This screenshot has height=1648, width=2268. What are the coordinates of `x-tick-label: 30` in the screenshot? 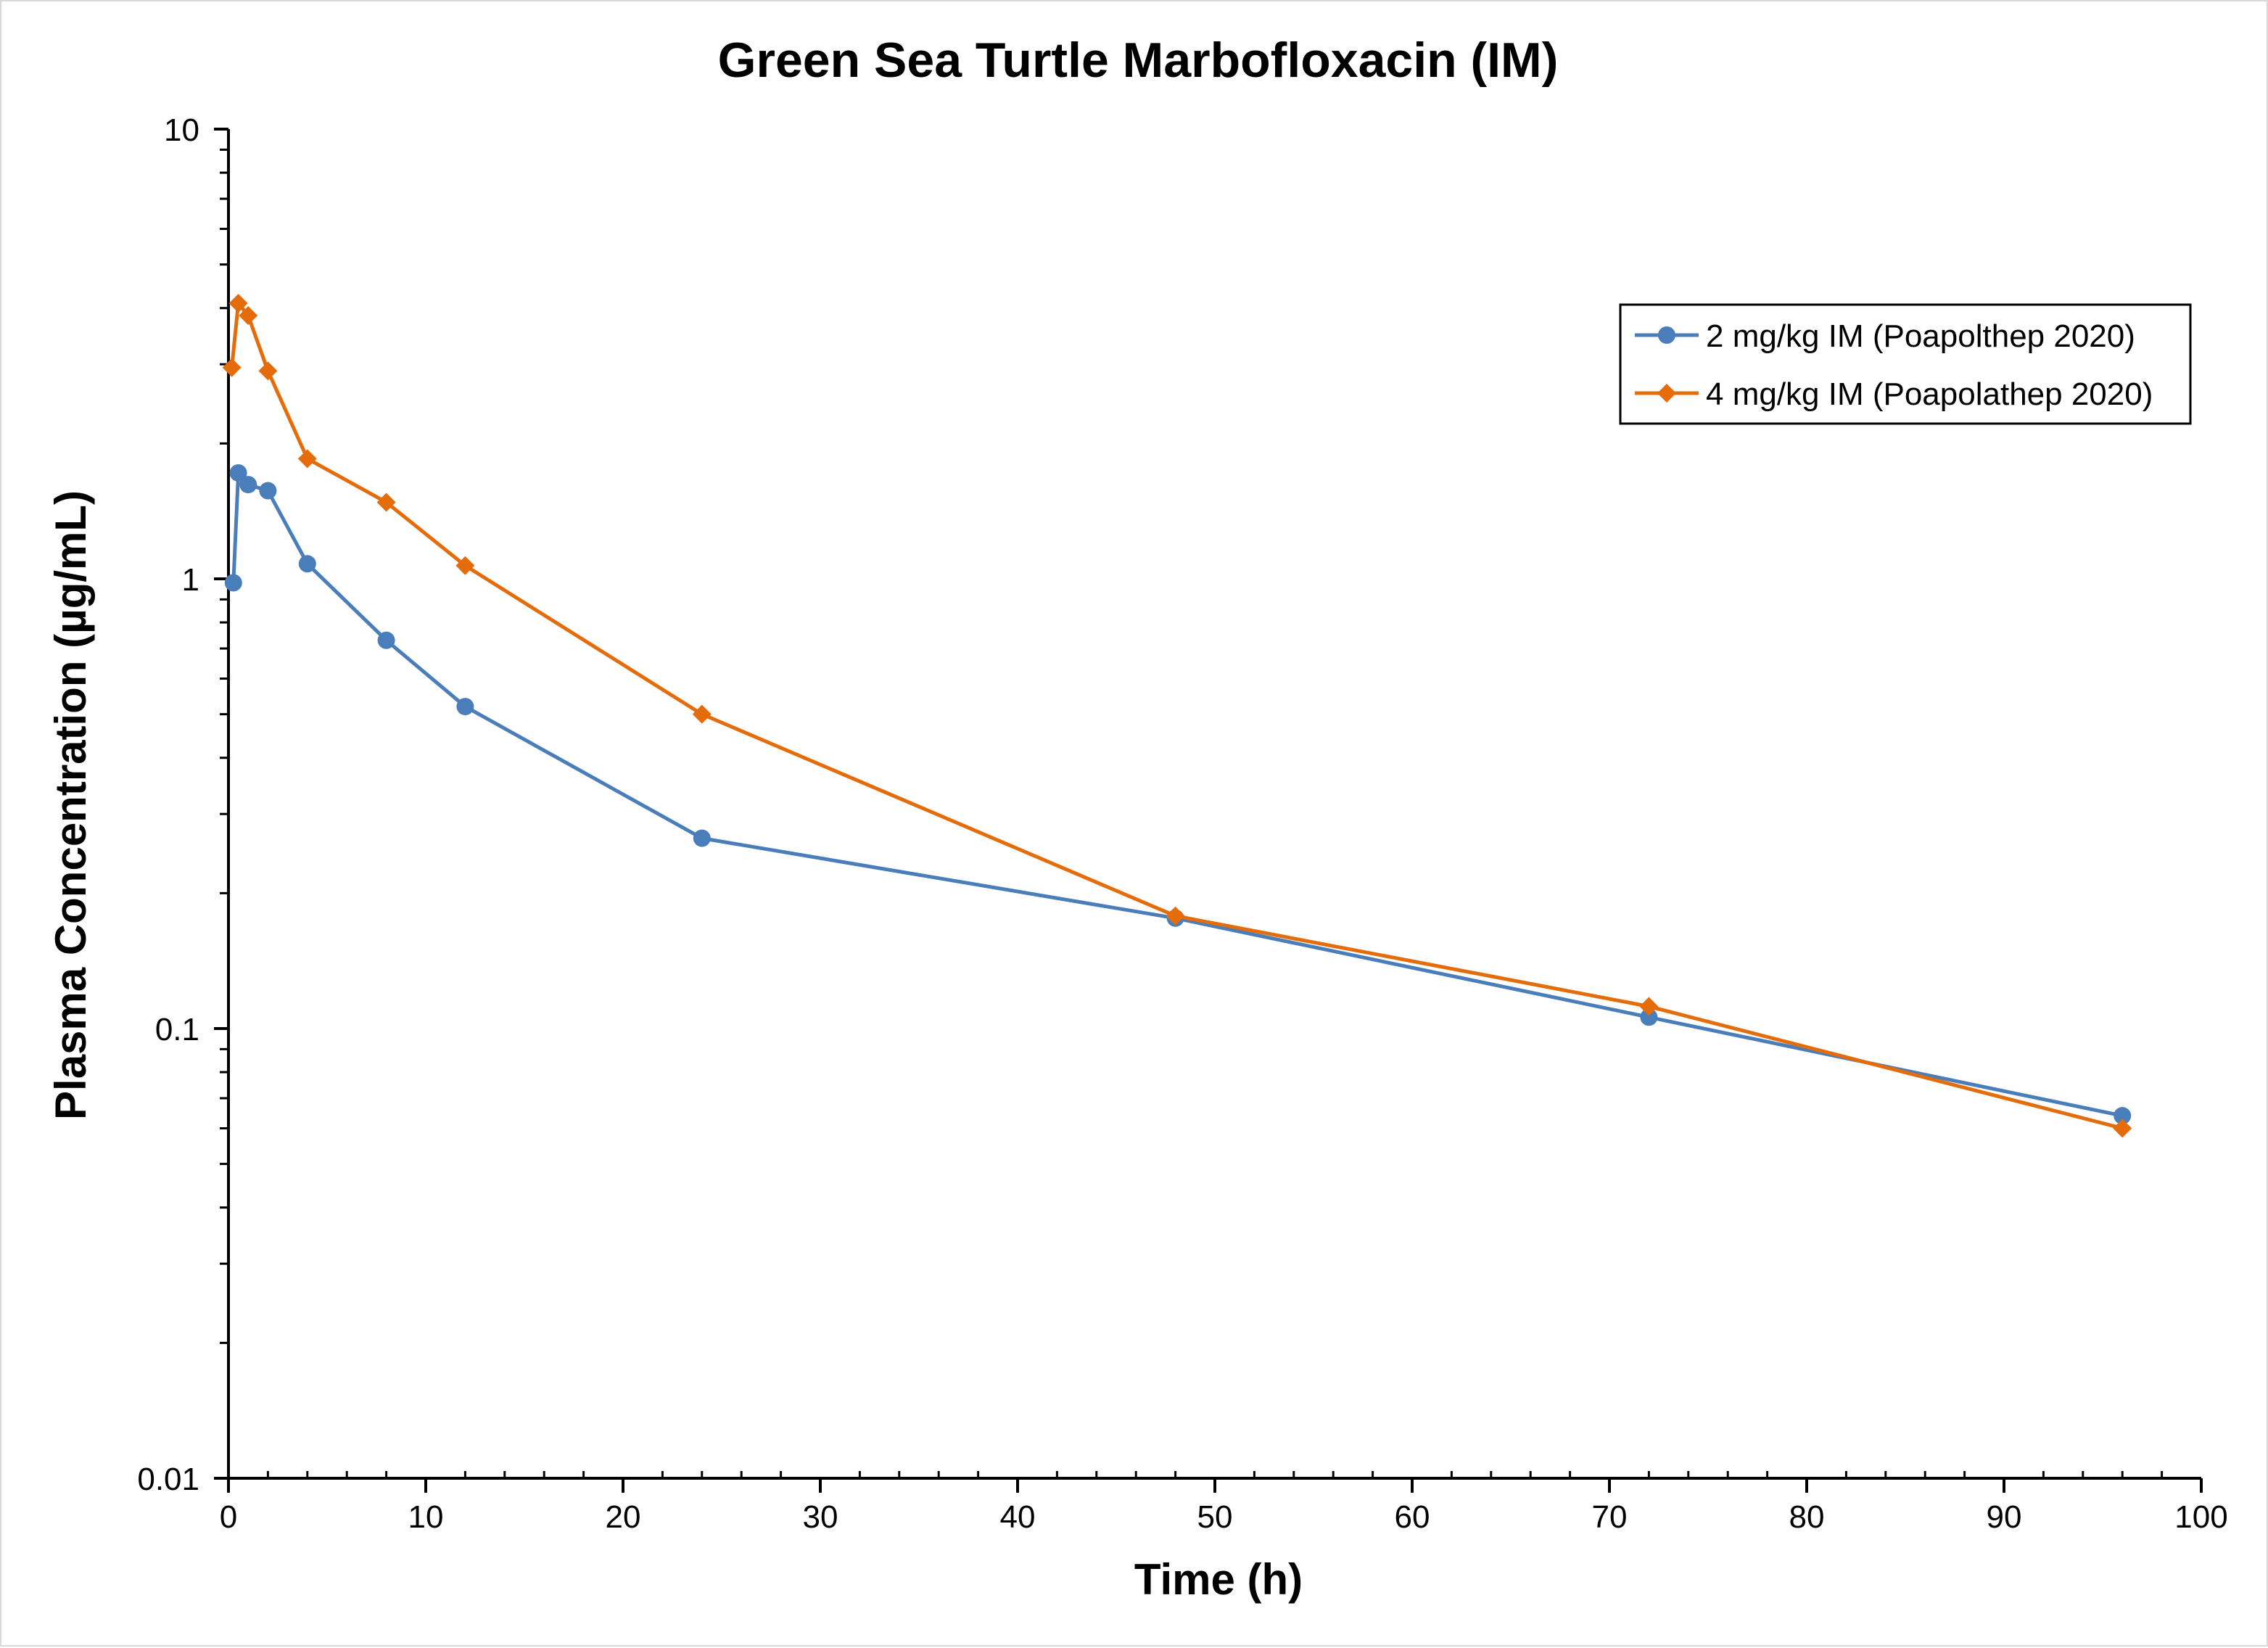 It's located at (821, 1517).